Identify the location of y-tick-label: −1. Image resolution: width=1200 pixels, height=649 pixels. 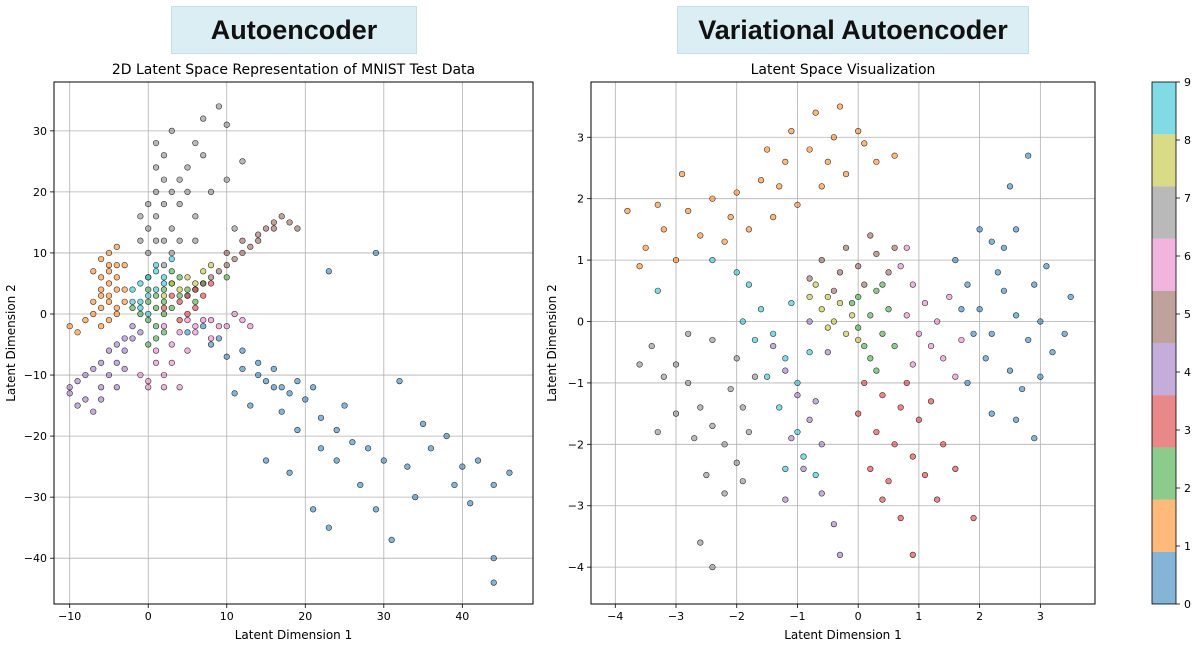
(576, 383).